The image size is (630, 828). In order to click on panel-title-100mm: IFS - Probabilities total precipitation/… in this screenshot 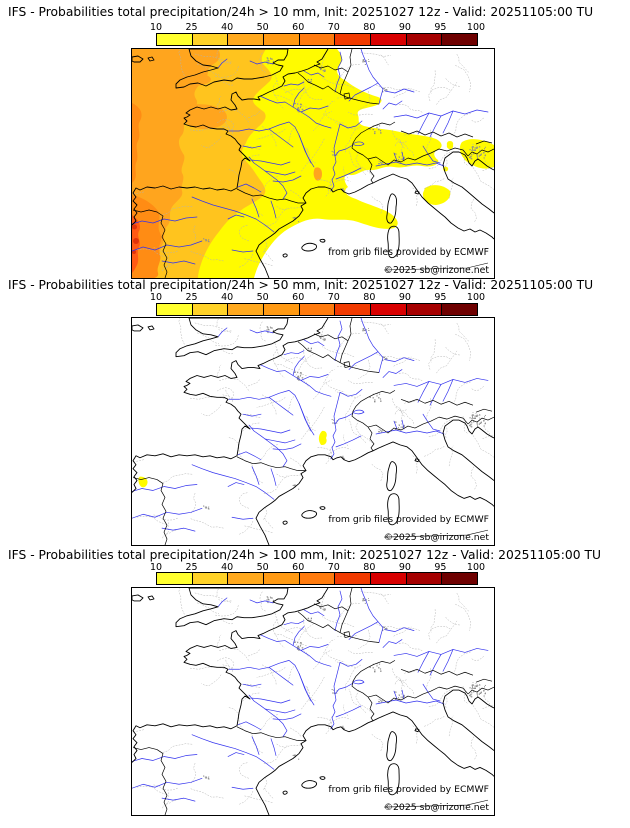, I will do `click(304, 555)`.